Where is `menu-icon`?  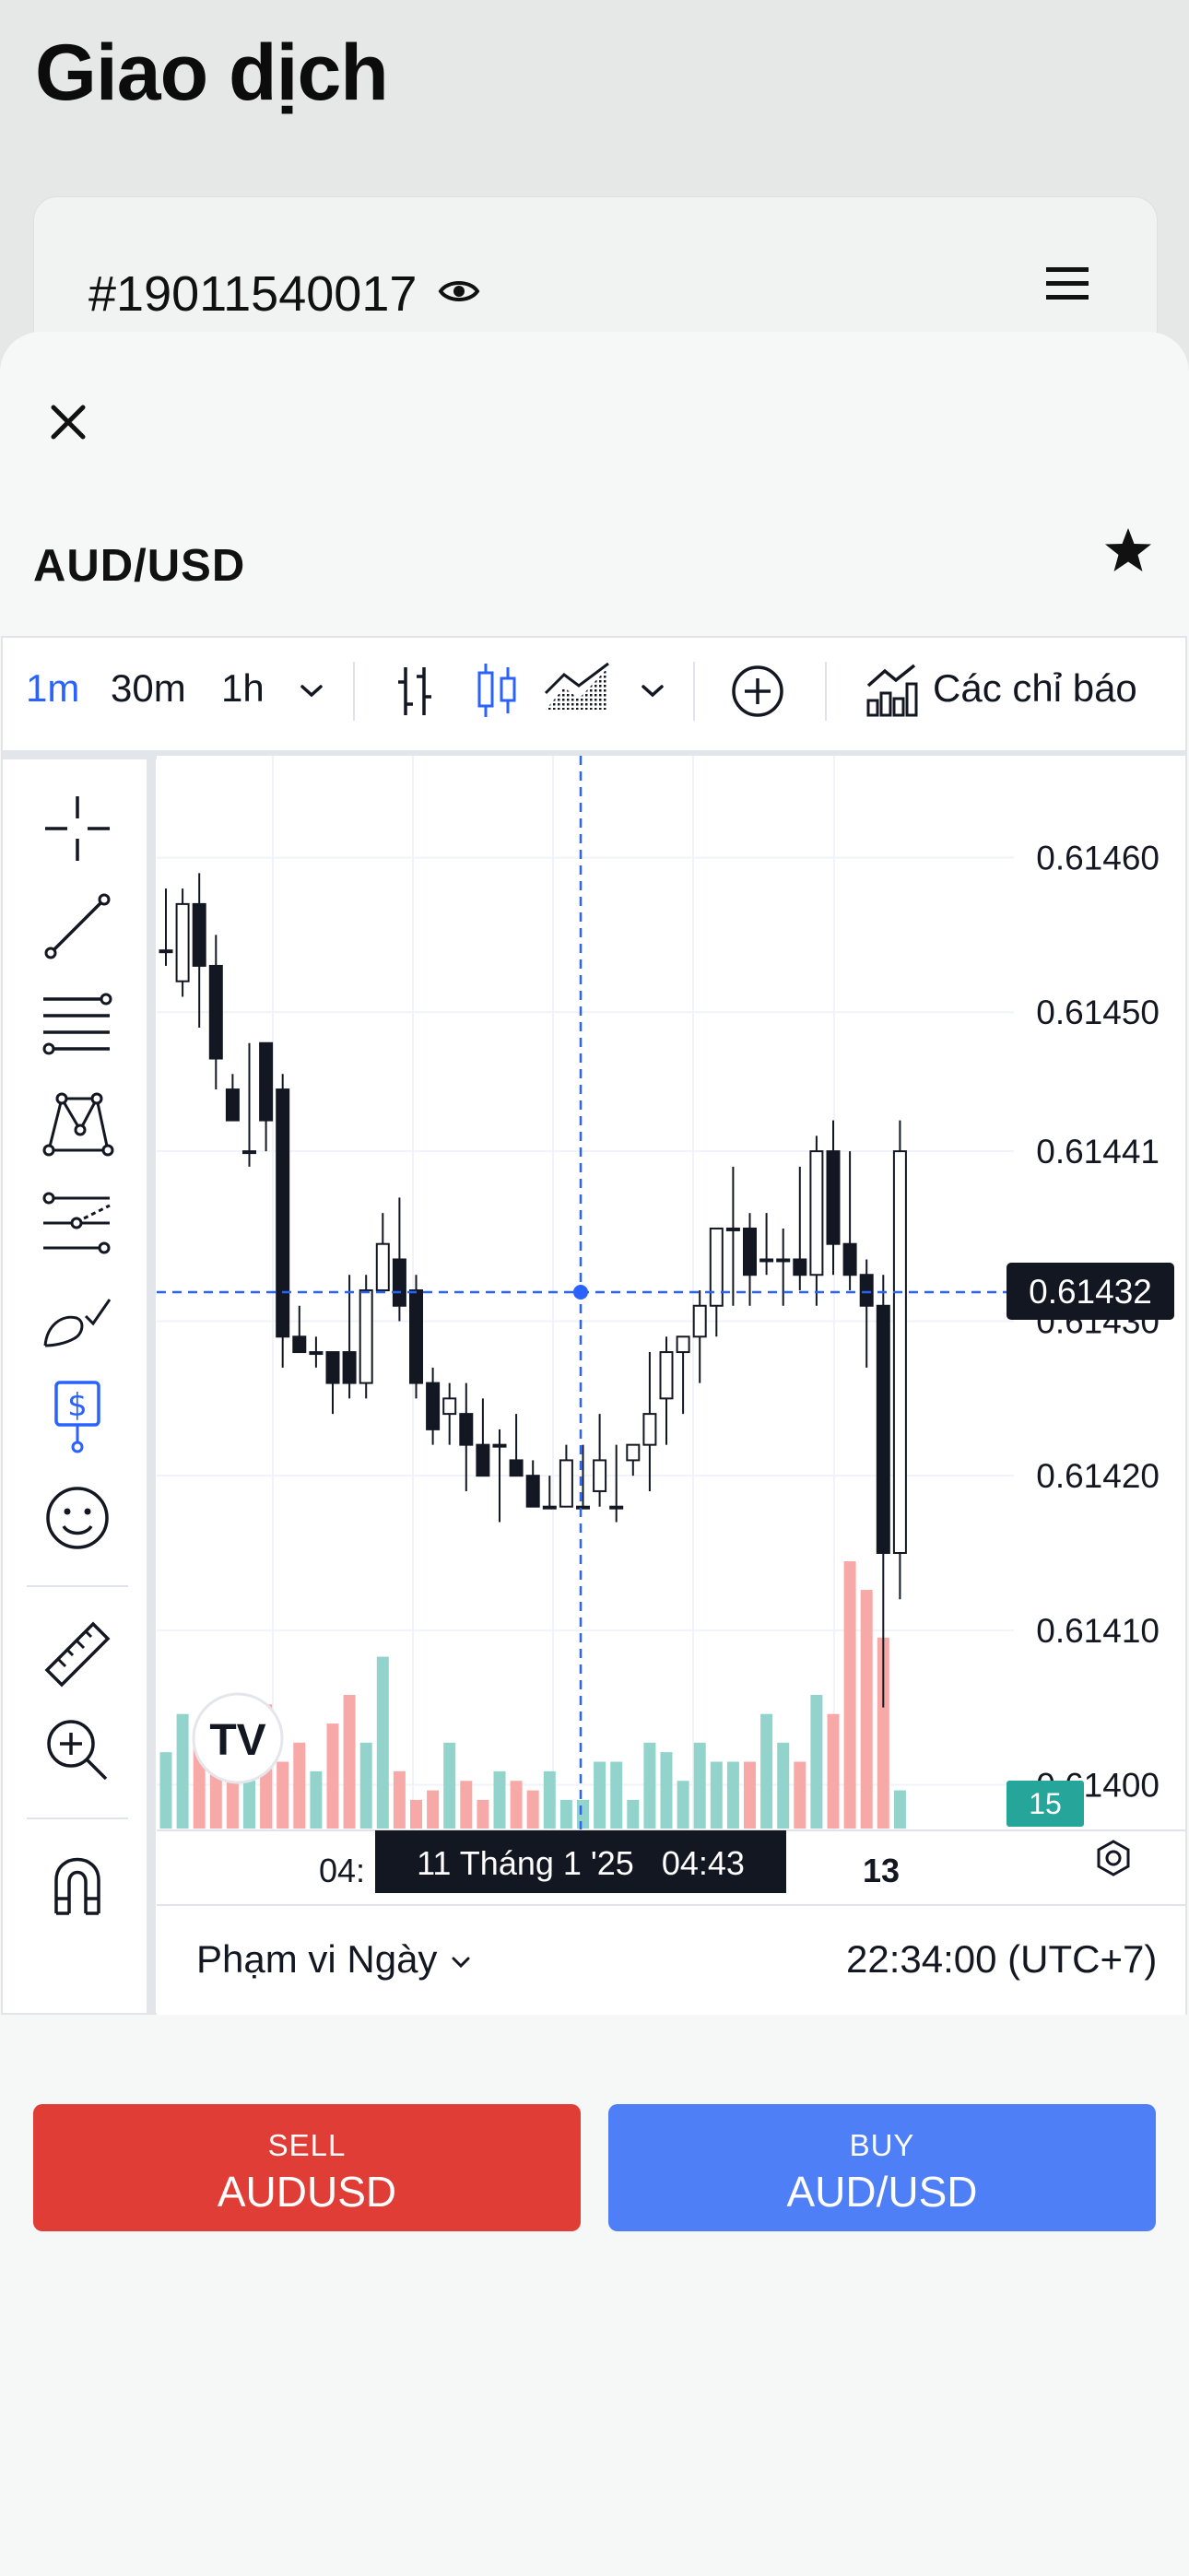
menu-icon is located at coordinates (1067, 283).